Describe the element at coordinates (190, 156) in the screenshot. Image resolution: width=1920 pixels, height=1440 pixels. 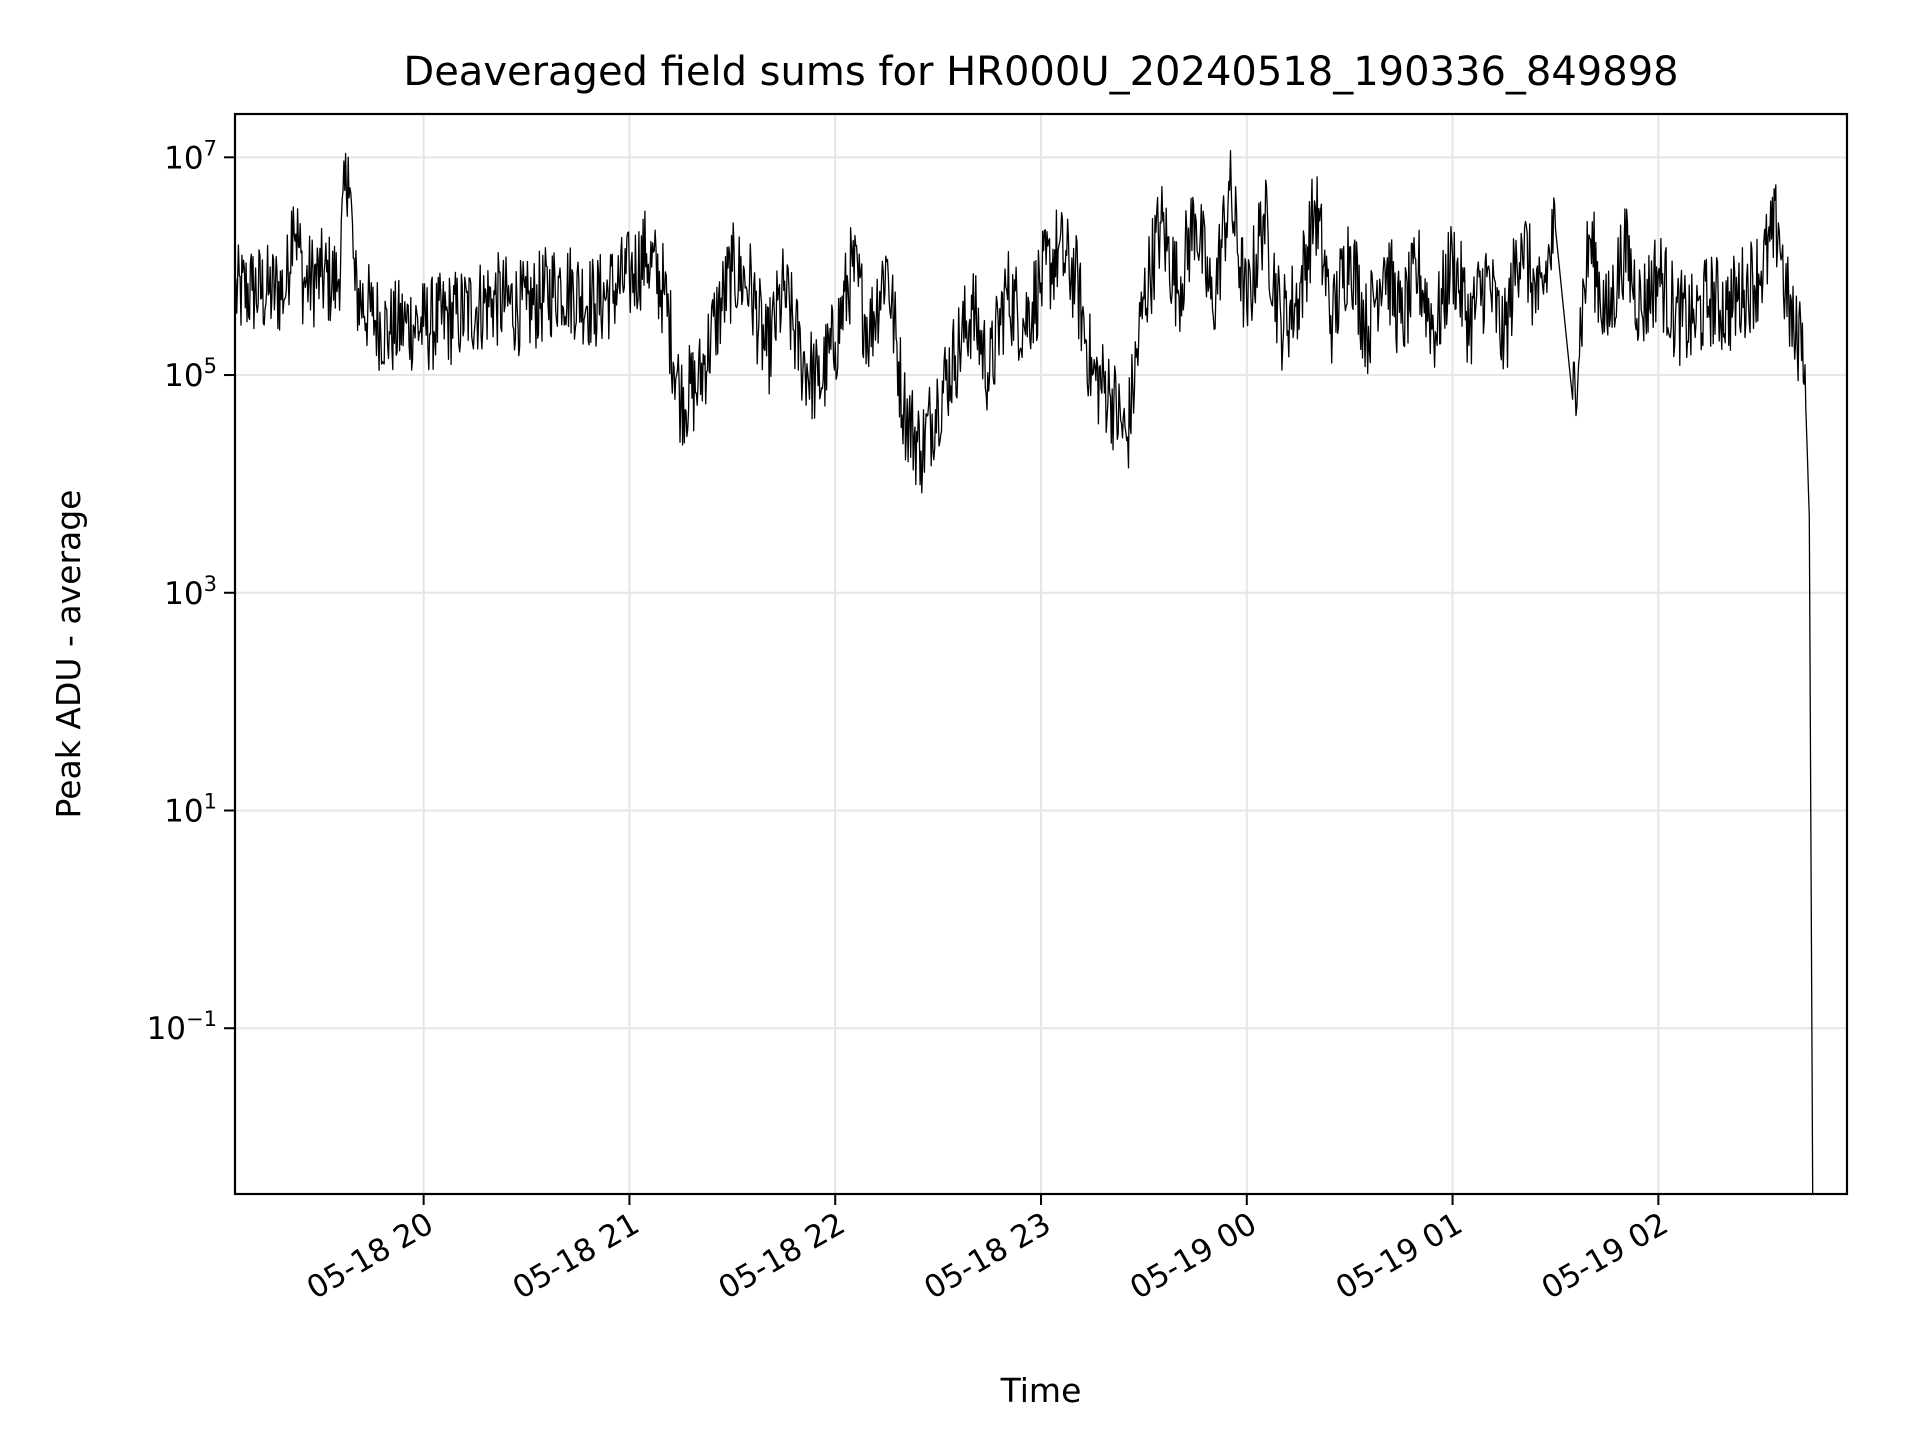
I see `y-tick-label: 10⁷` at that location.